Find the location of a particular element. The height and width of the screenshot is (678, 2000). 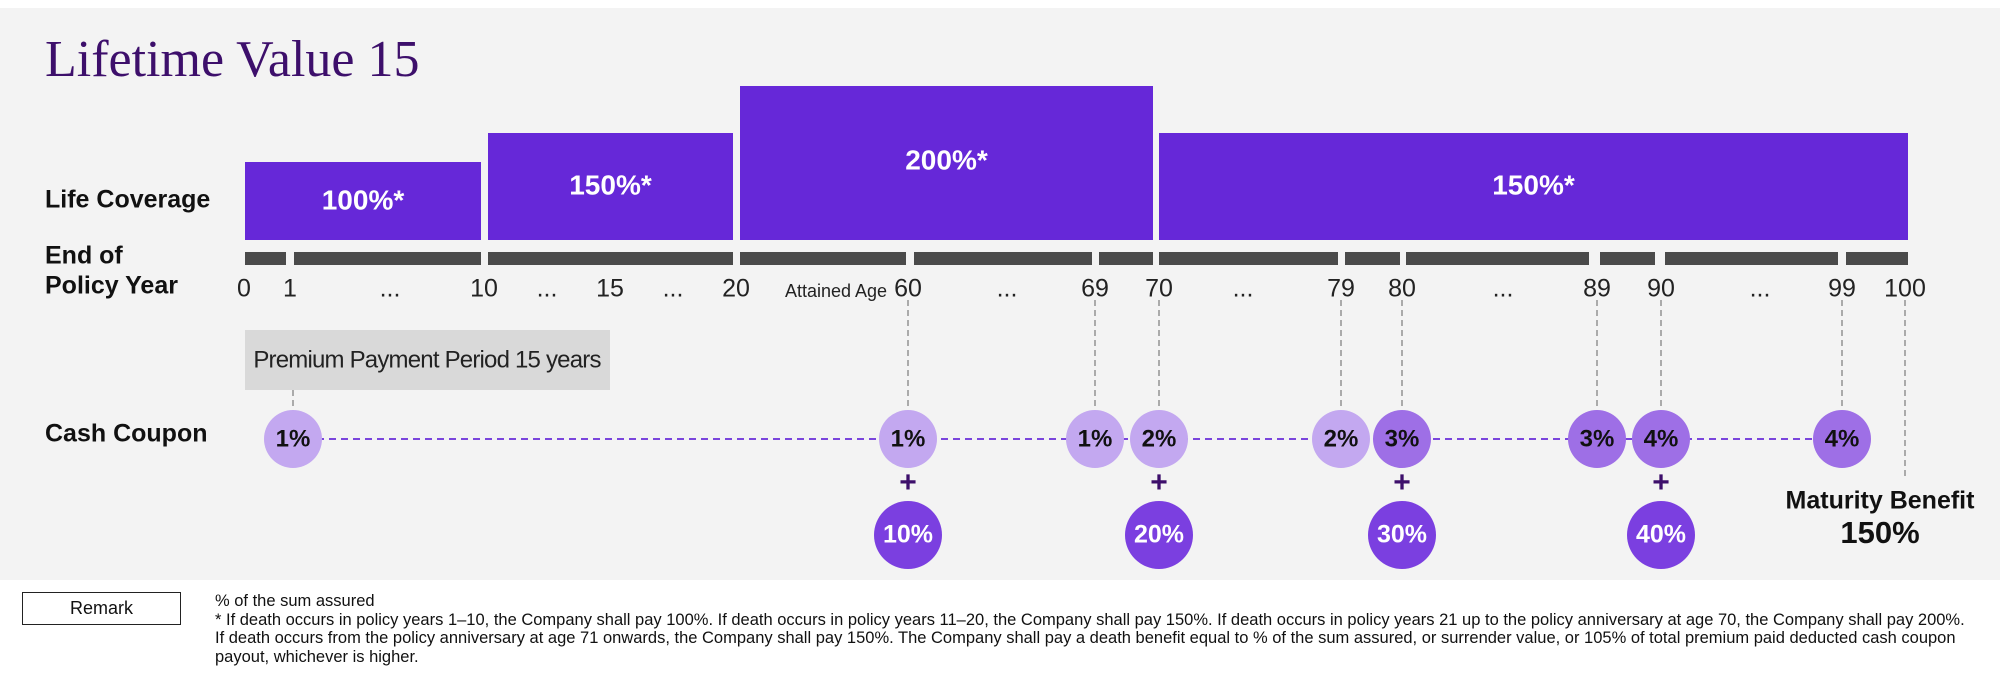

row-label: Life Coverage is located at coordinates (127, 200).